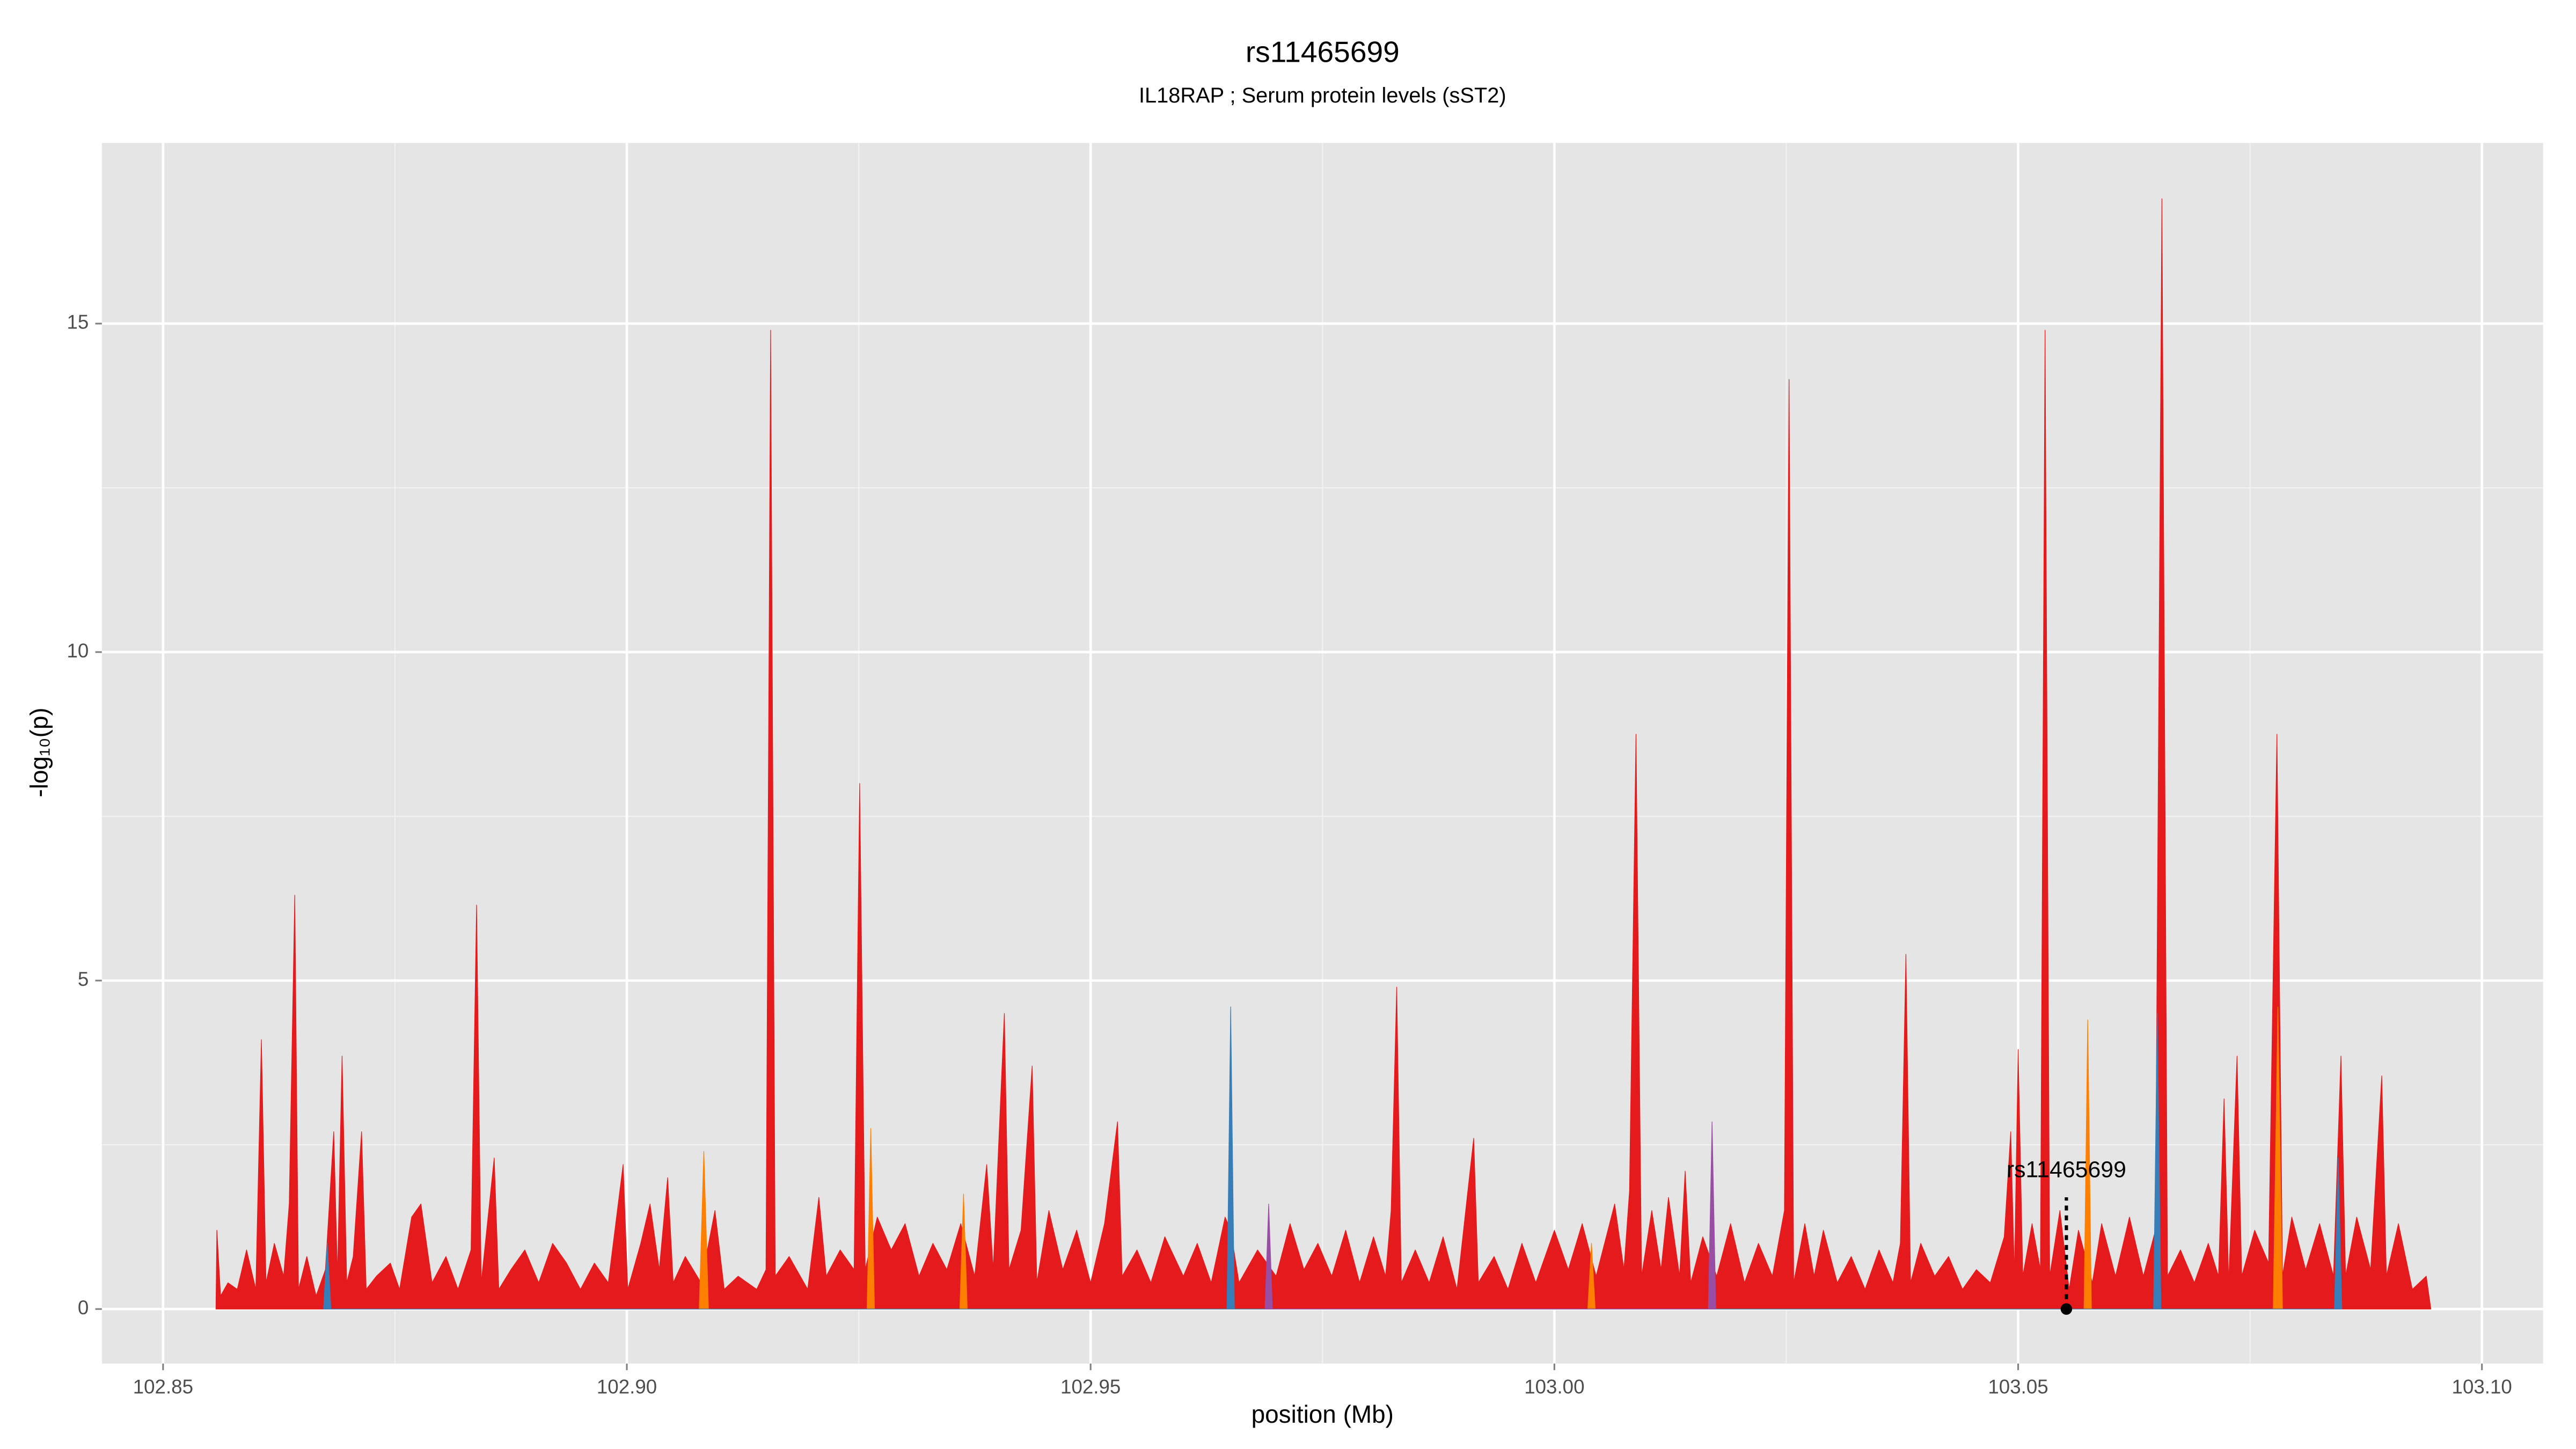 The width and height of the screenshot is (2576, 1449). I want to click on x-tick-label: 103.05, so click(2018, 1386).